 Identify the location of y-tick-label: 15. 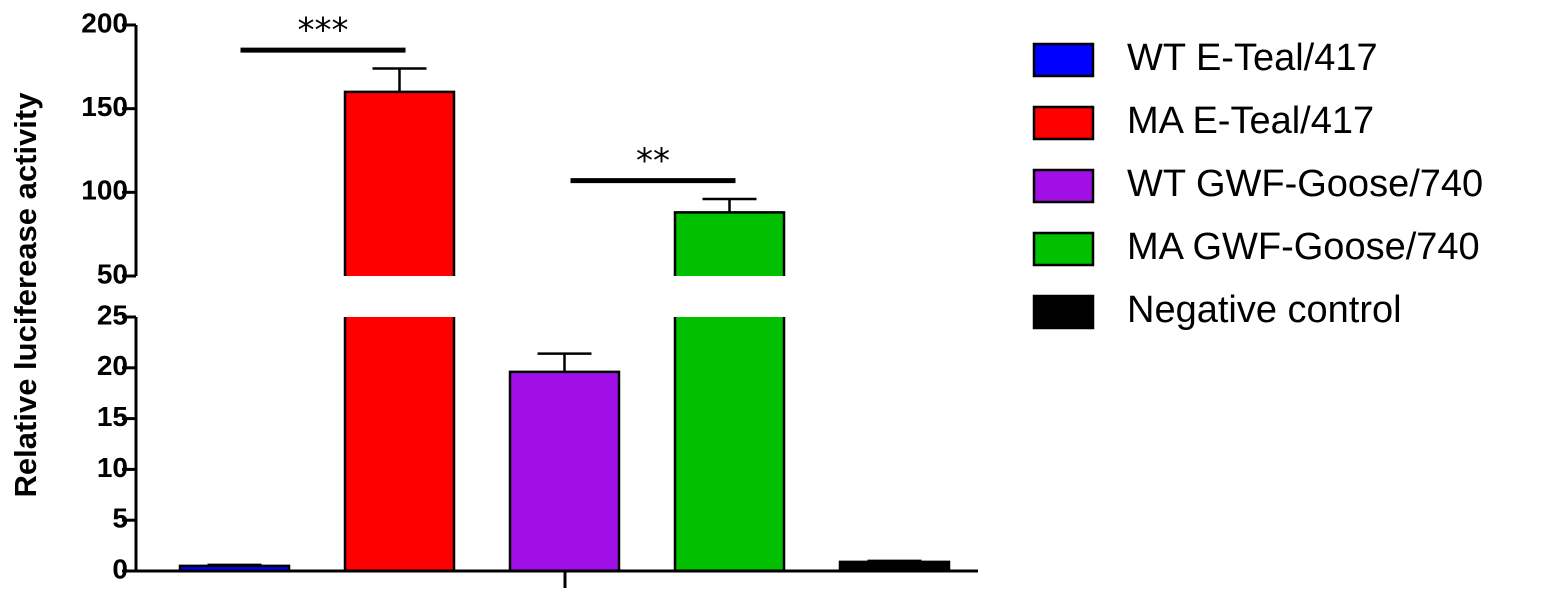
(112, 416).